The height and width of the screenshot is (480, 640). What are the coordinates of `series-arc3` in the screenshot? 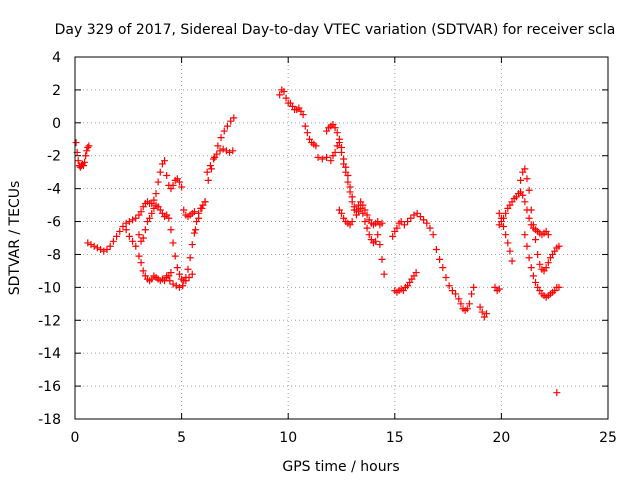 It's located at (148, 255).